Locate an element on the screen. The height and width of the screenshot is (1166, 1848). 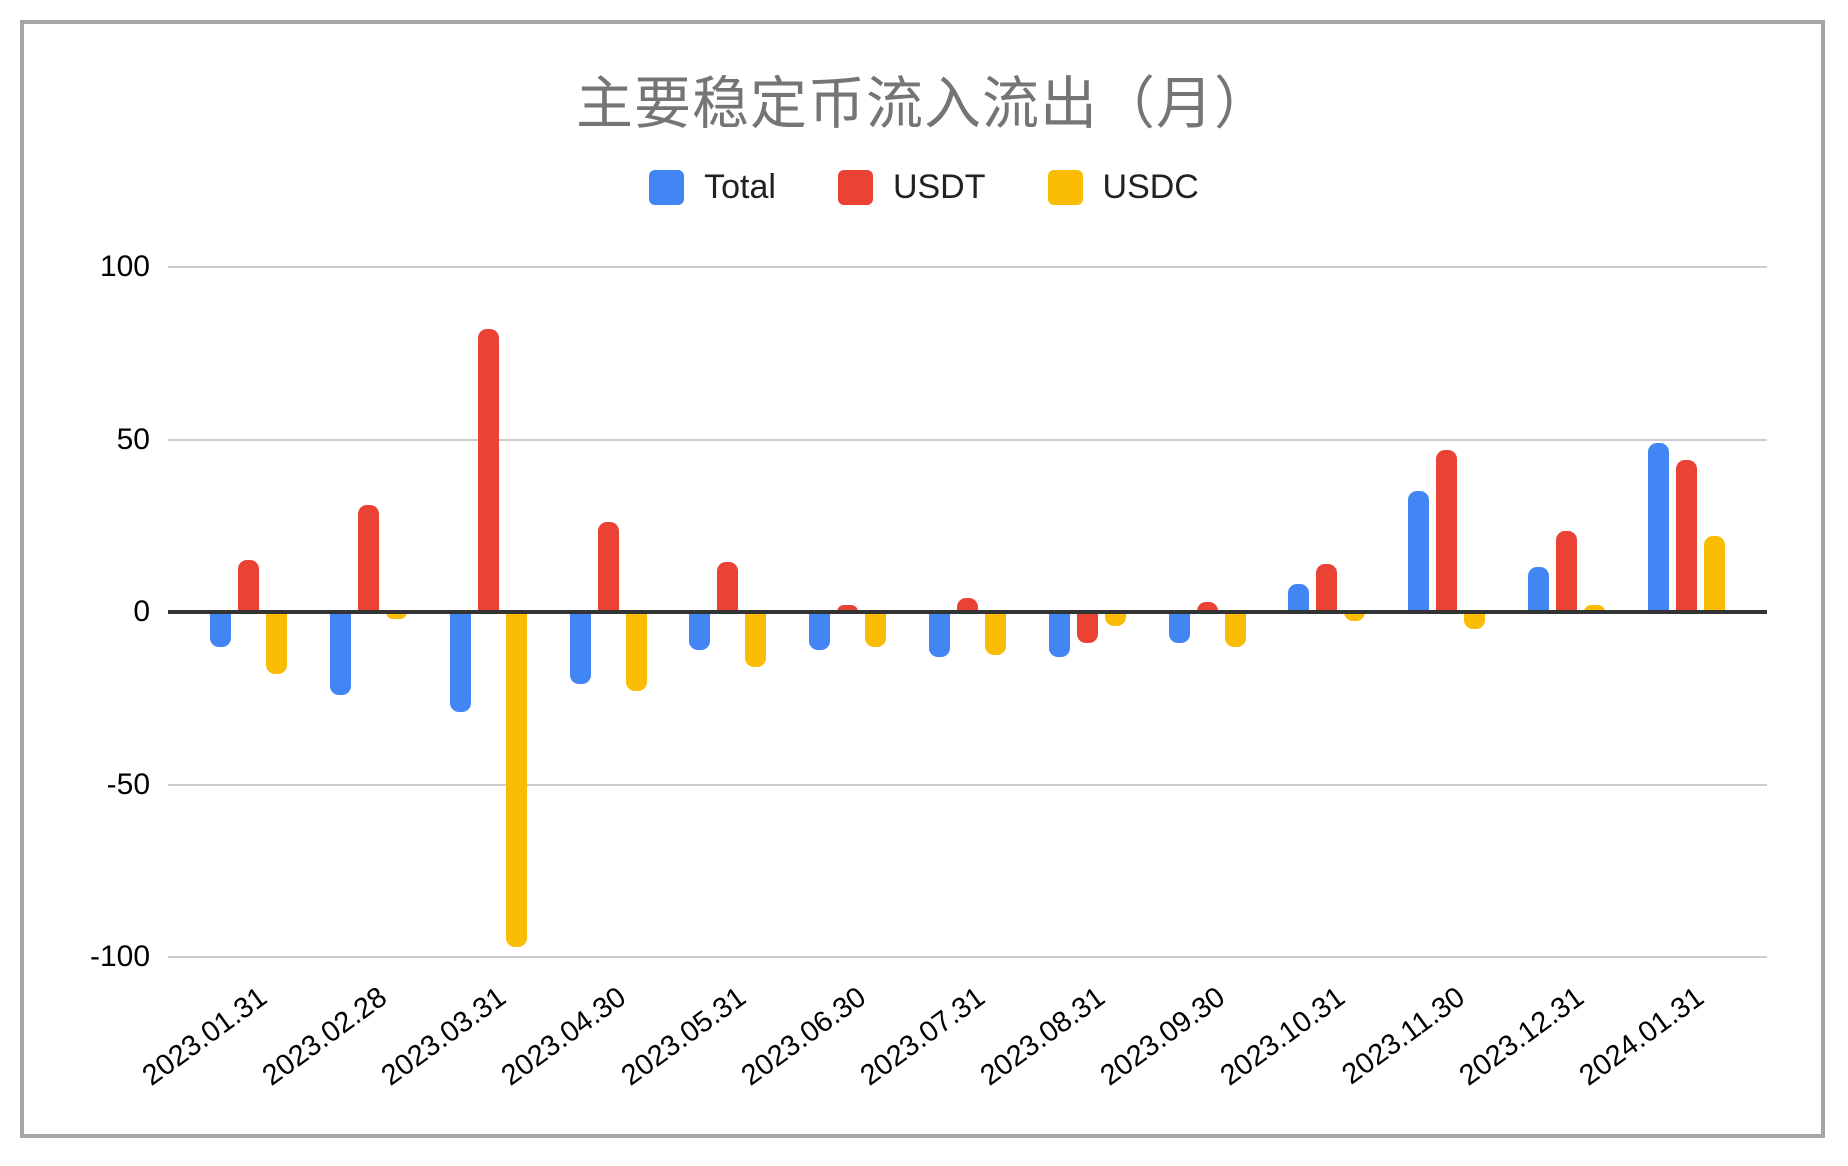
bar-total-2023.10.31 is located at coordinates (1299, 598).